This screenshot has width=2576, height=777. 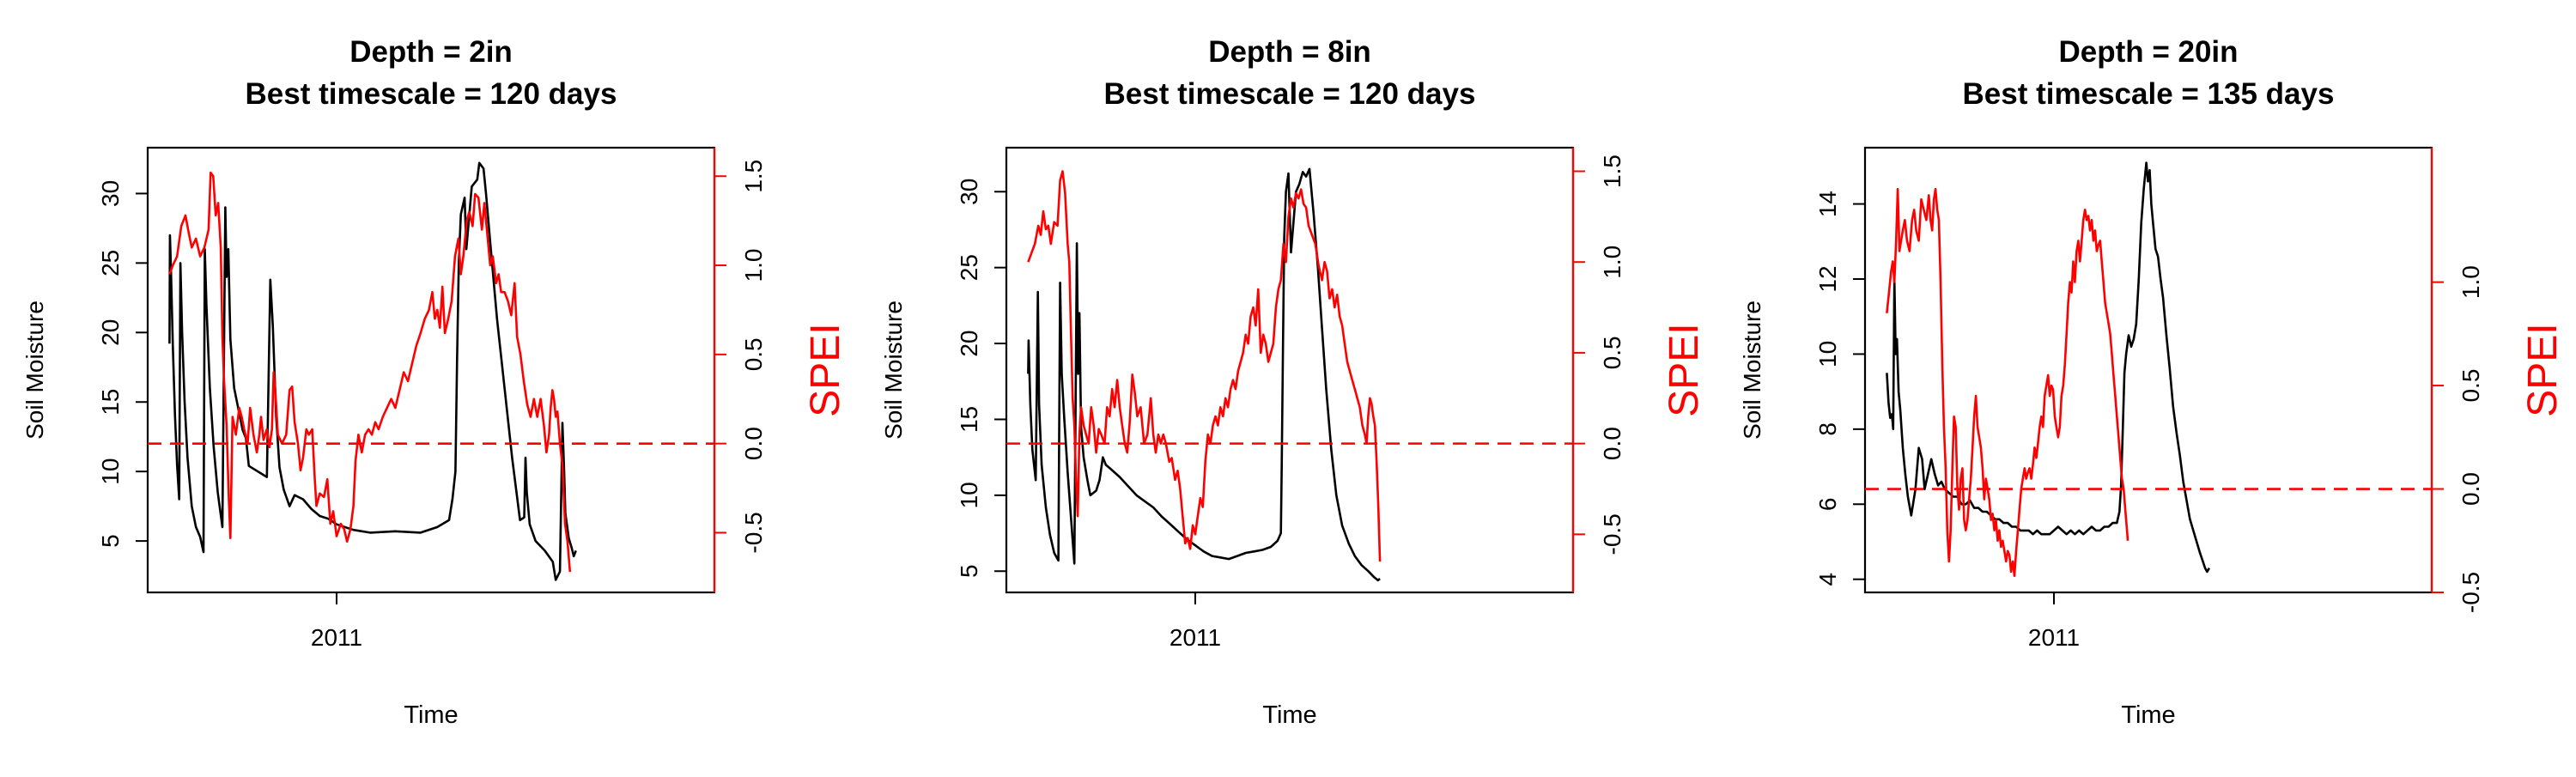 I want to click on chart-title: Depth = 2in, so click(x=431, y=52).